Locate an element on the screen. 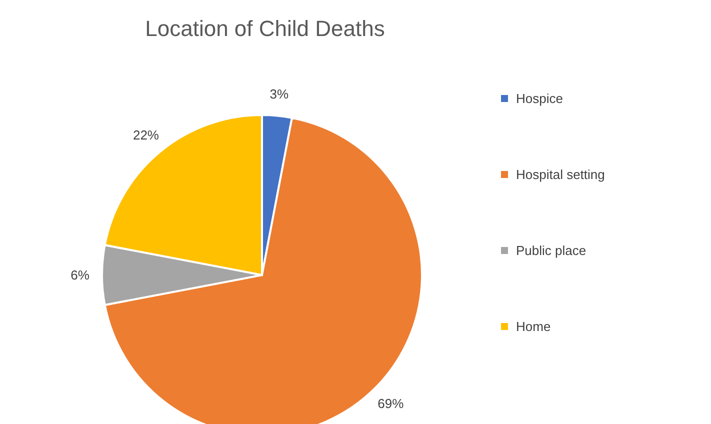  legend-label: Public place is located at coordinates (551, 251).